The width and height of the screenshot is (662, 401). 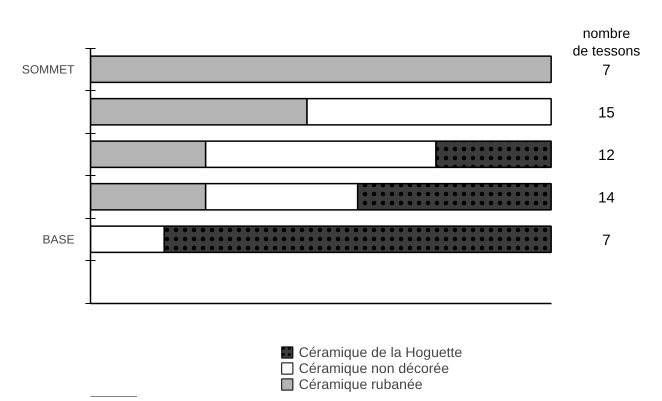 What do you see at coordinates (606, 113) in the screenshot?
I see `text: 15` at bounding box center [606, 113].